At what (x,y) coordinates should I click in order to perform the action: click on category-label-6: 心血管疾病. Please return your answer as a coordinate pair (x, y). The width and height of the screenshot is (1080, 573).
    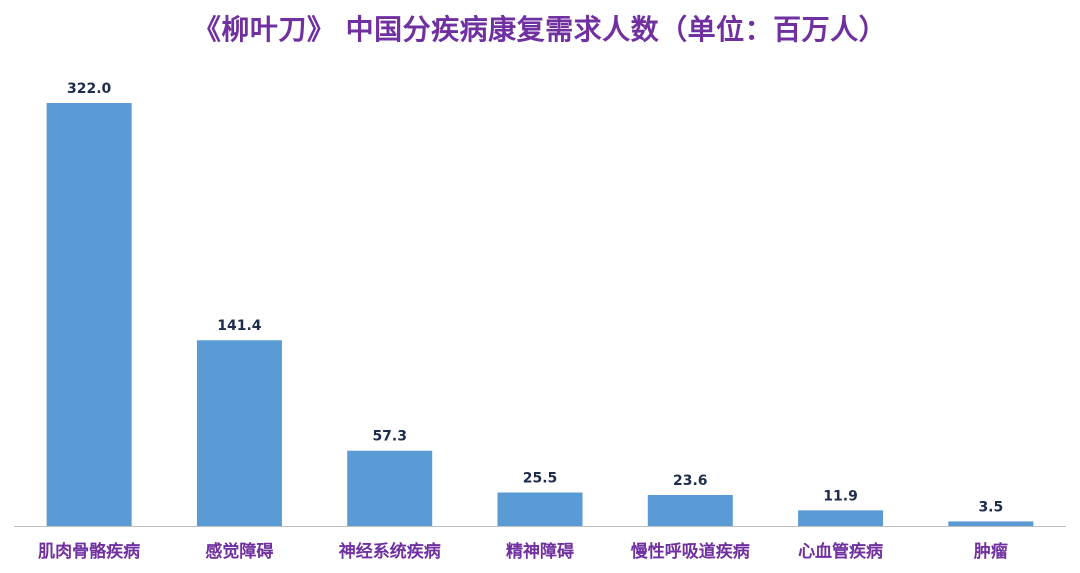
    Looking at the image, I should click on (840, 551).